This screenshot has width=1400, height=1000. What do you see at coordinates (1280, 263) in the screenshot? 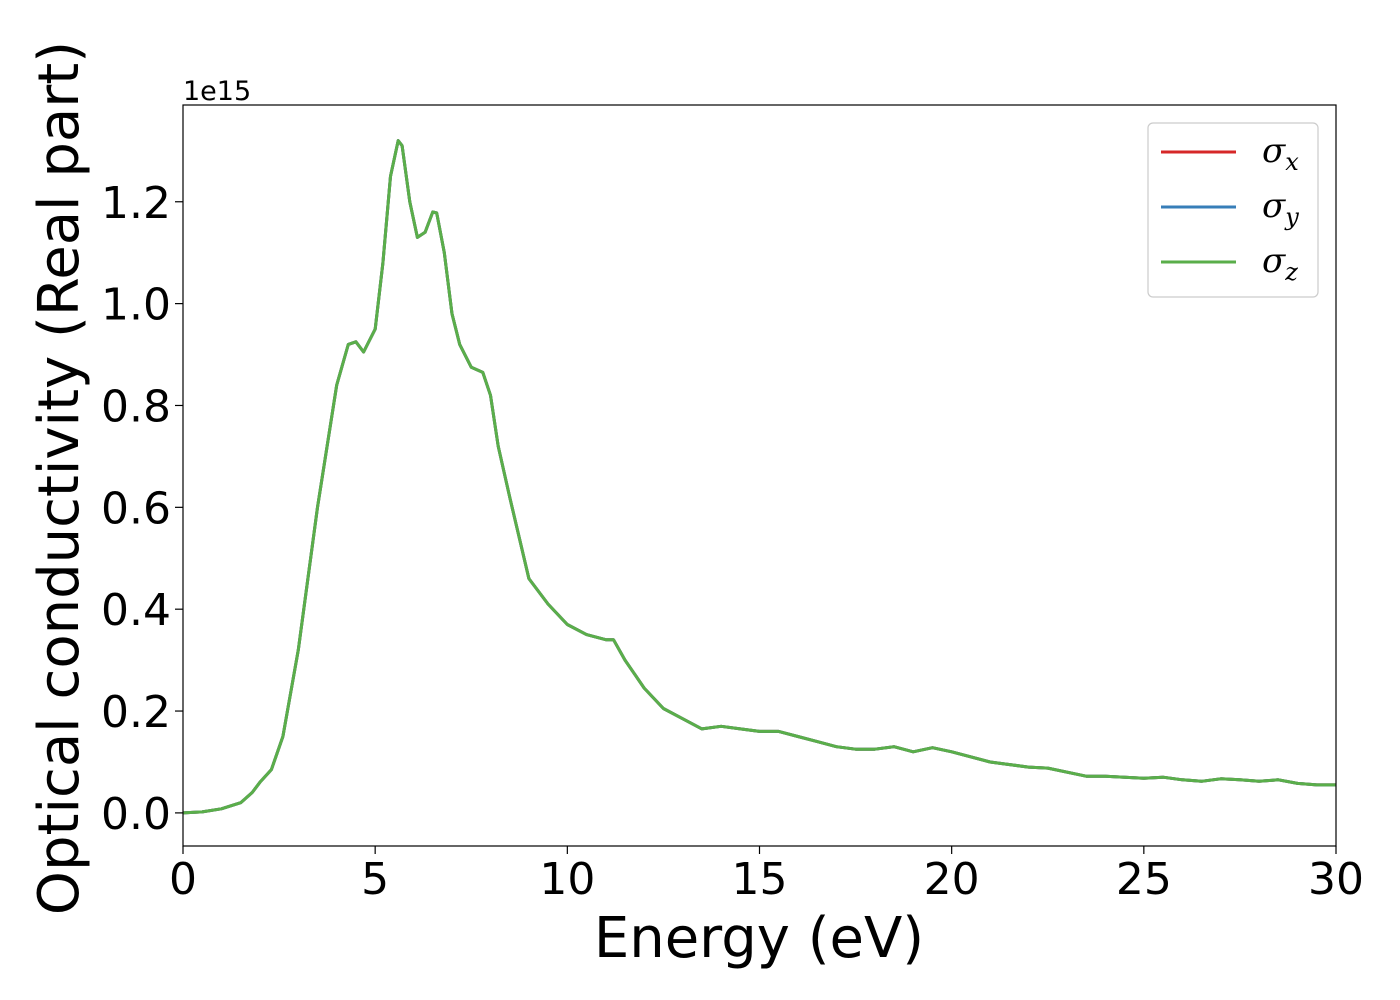
I see `legend-label: σz` at bounding box center [1280, 263].